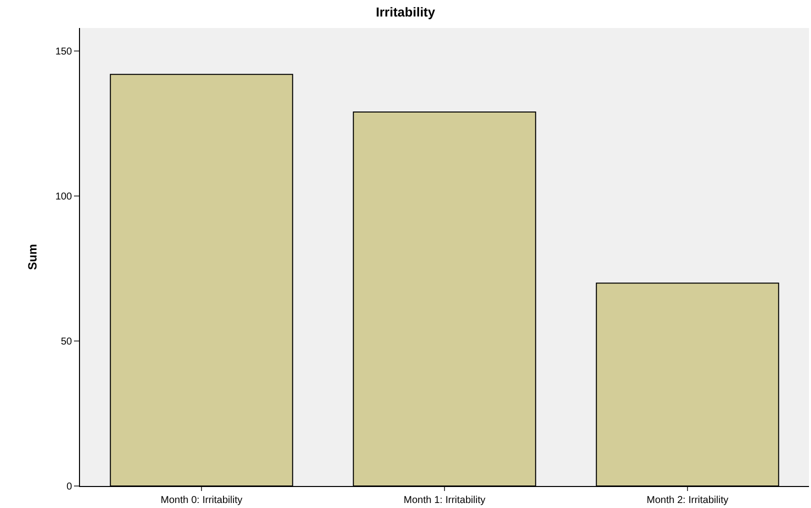 Image resolution: width=811 pixels, height=508 pixels. What do you see at coordinates (69, 487) in the screenshot?
I see `y-tick-label: 0` at bounding box center [69, 487].